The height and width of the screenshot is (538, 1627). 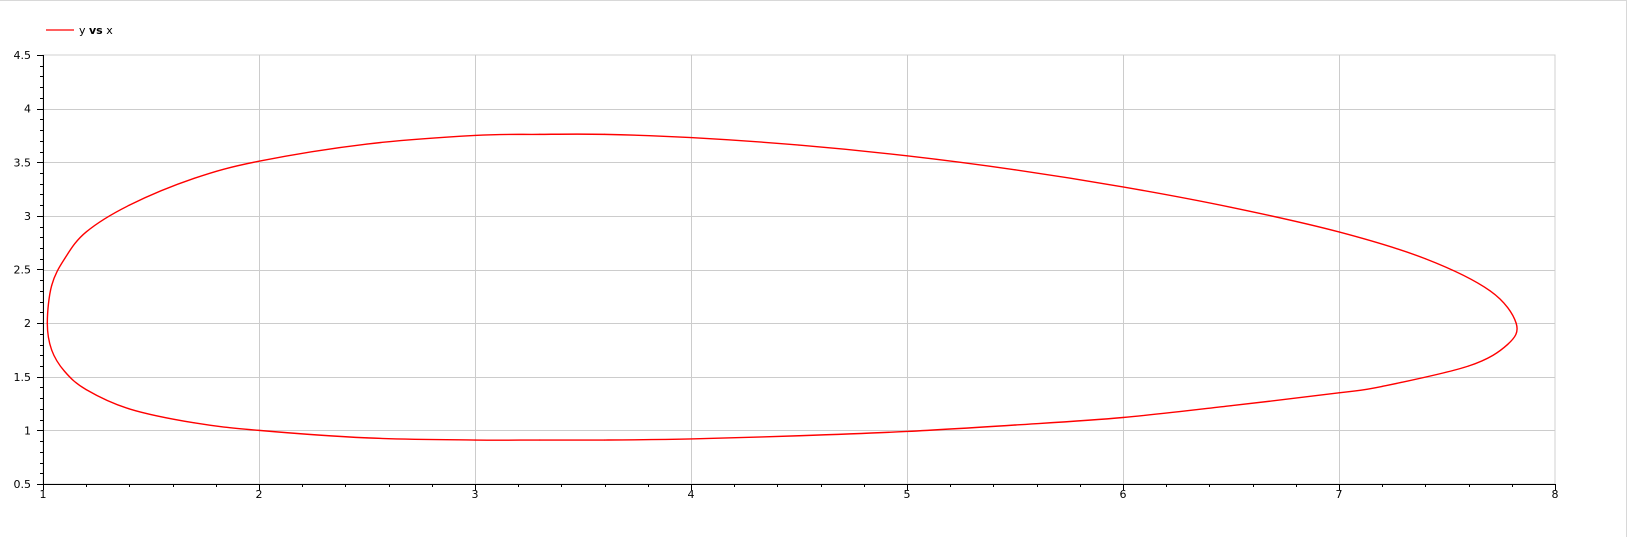 What do you see at coordinates (259, 494) in the screenshot?
I see `x-tick-label: 2` at bounding box center [259, 494].